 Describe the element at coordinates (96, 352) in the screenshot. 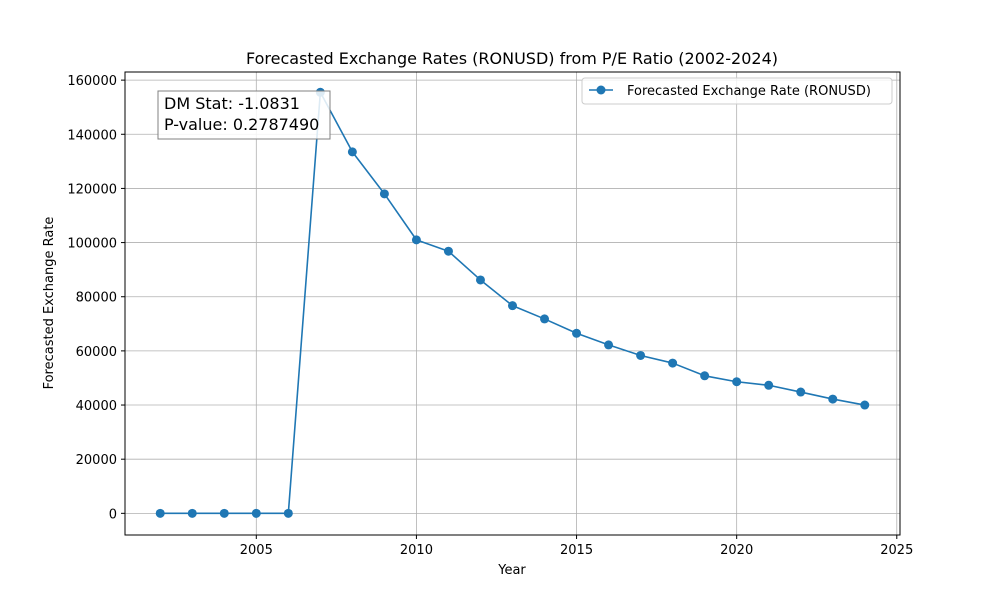

I see `y-tick-label: 60000` at that location.